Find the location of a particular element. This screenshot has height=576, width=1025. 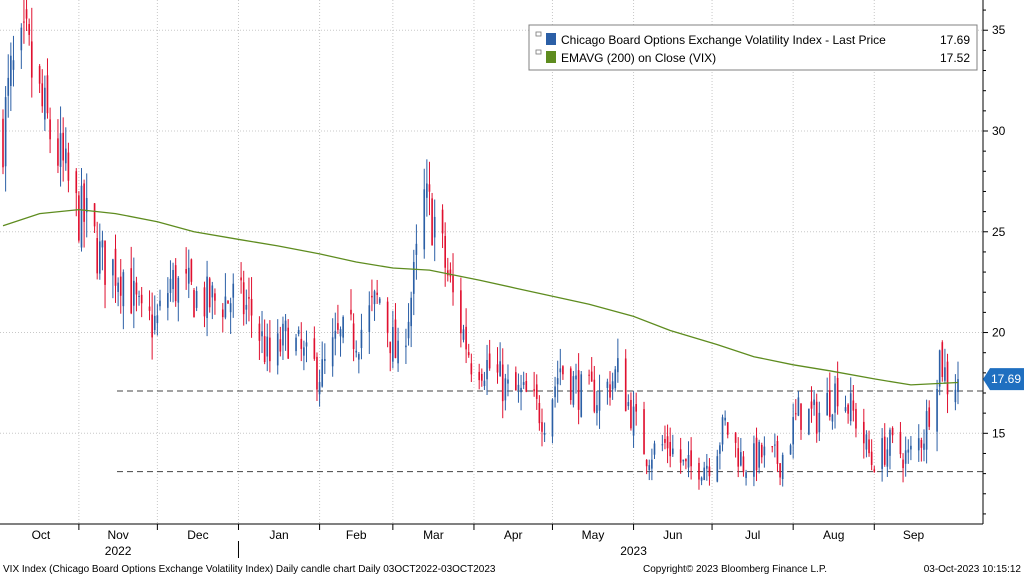

legend-swatch-vix is located at coordinates (551, 39).